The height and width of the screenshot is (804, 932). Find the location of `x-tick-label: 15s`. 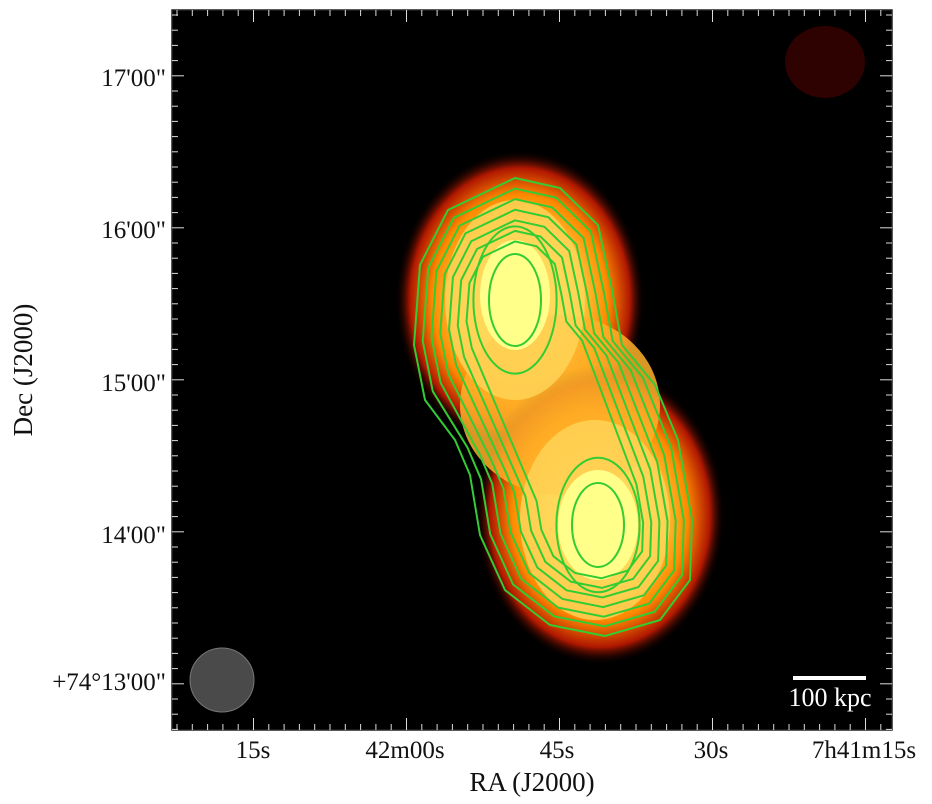

x-tick-label: 15s is located at coordinates (253, 750).